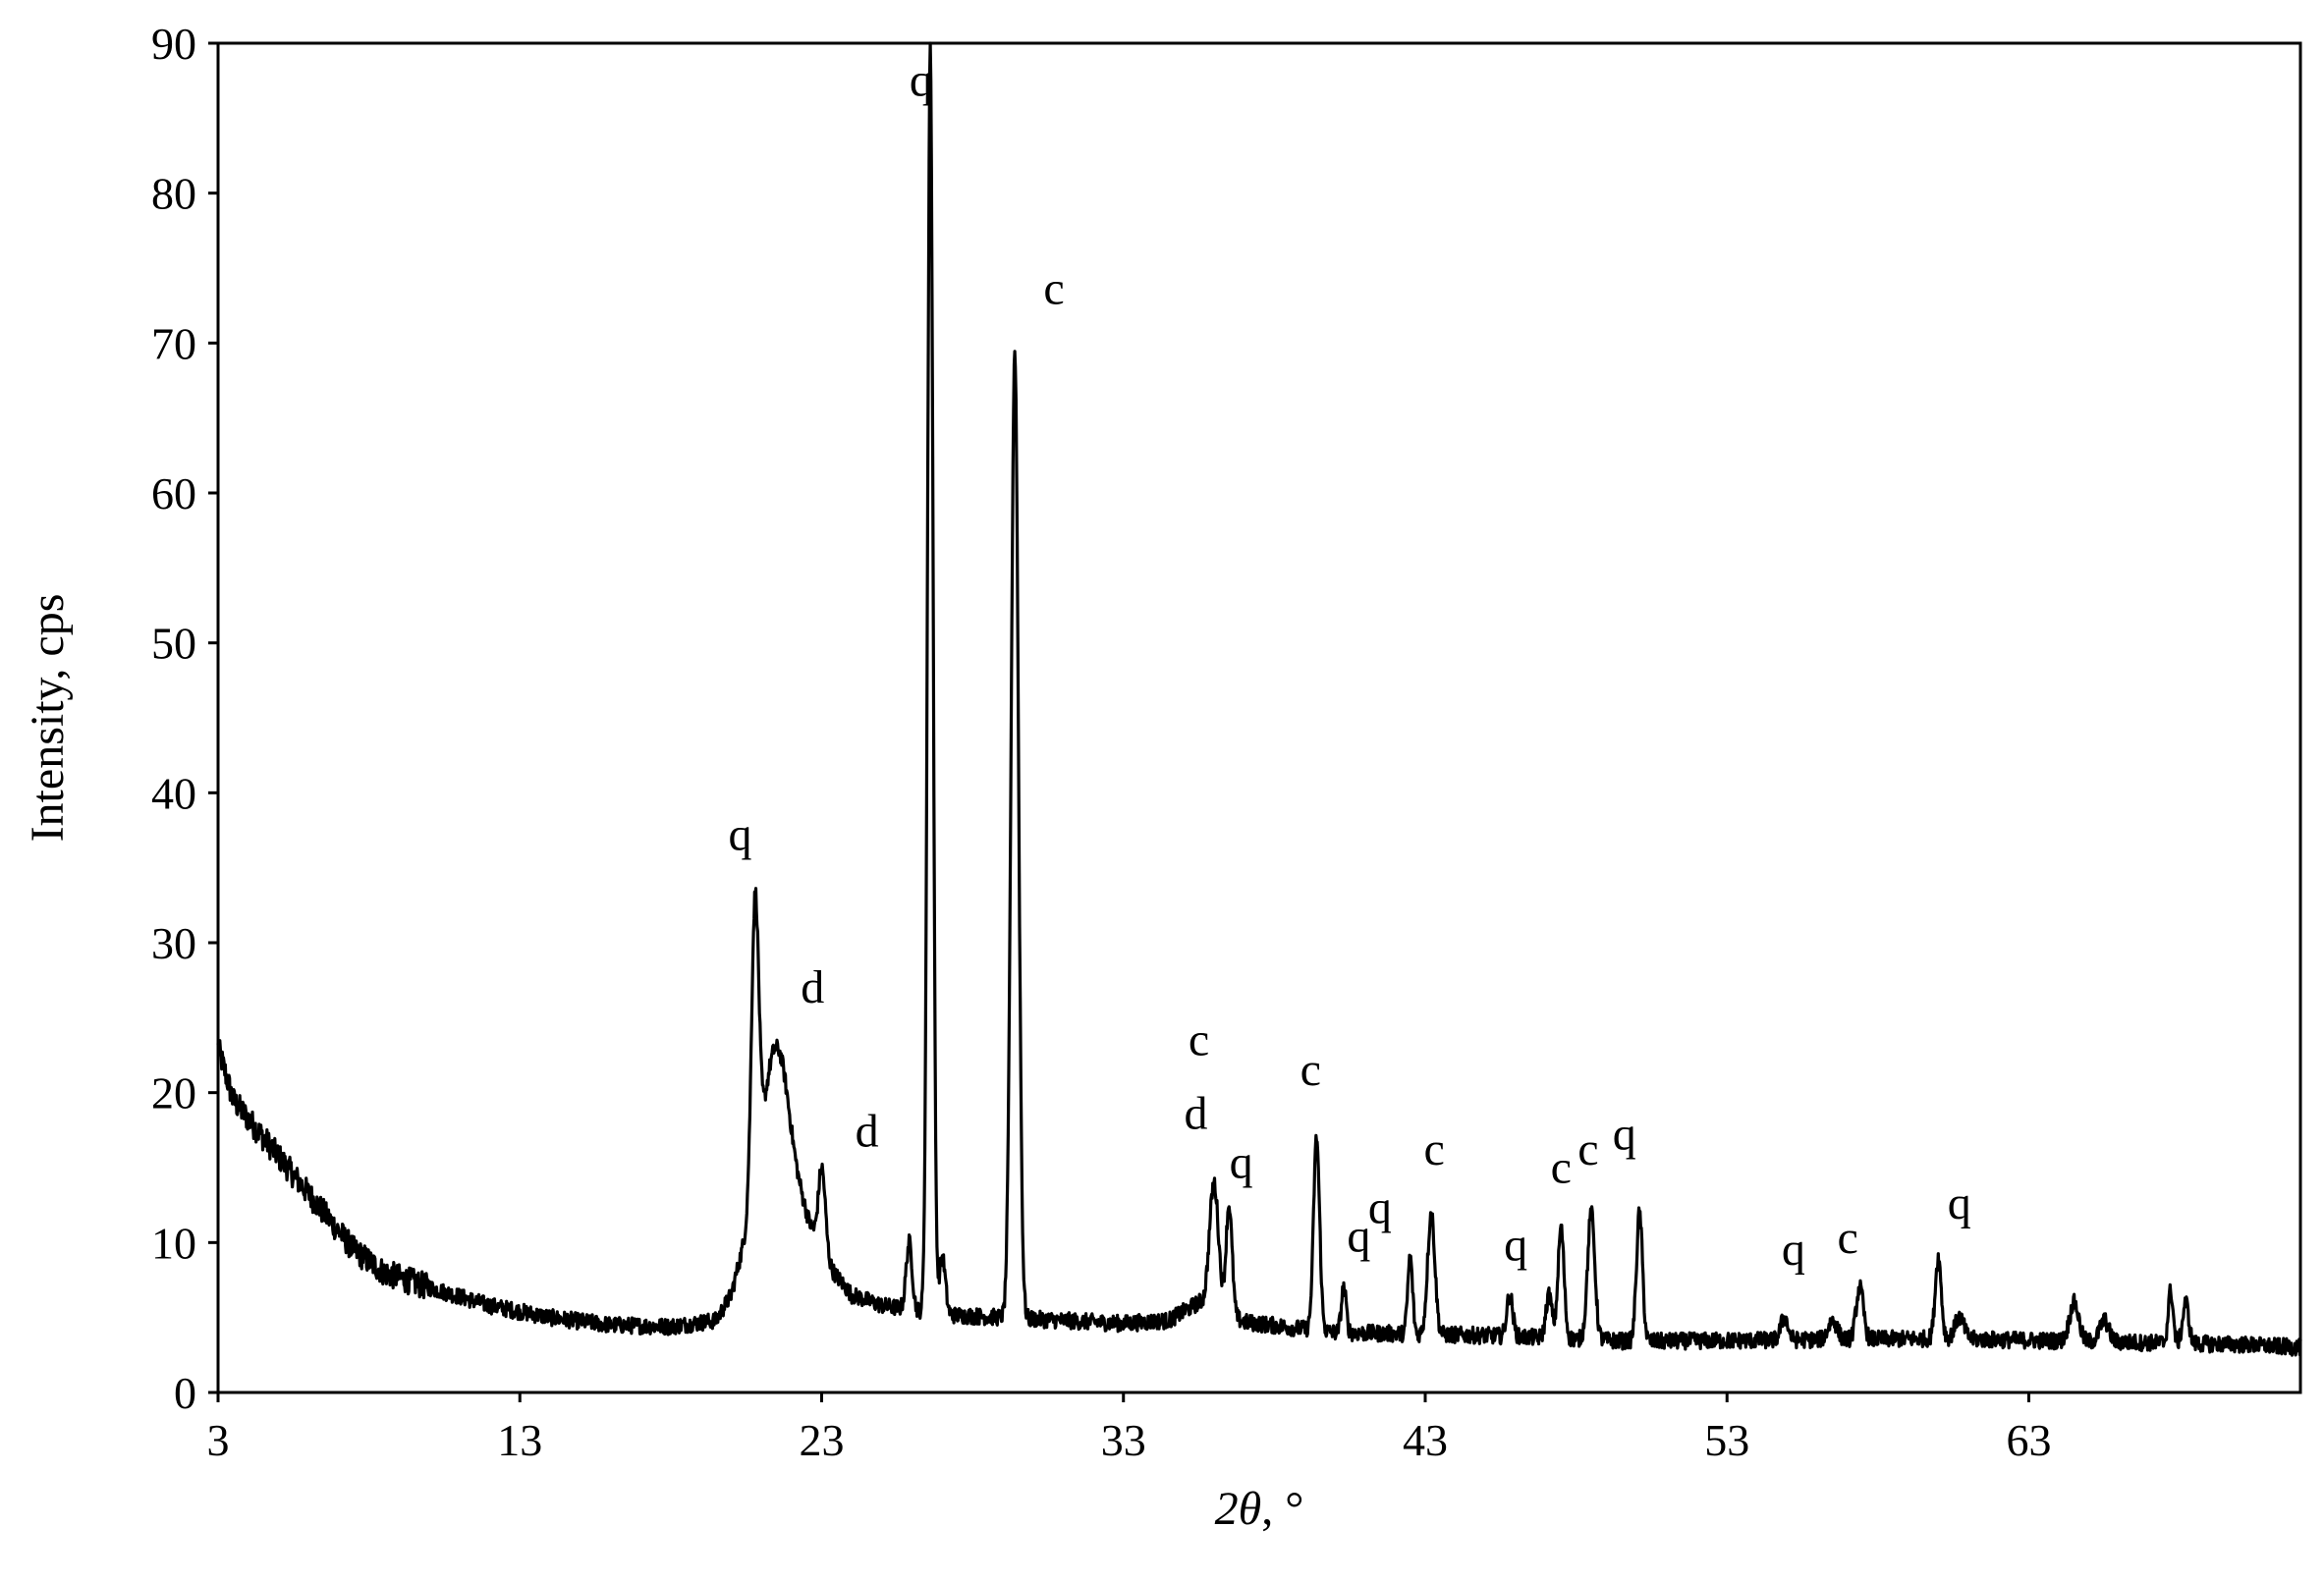 Image resolution: width=2324 pixels, height=1582 pixels. What do you see at coordinates (173, 793) in the screenshot?
I see `y-tick-label: 40` at bounding box center [173, 793].